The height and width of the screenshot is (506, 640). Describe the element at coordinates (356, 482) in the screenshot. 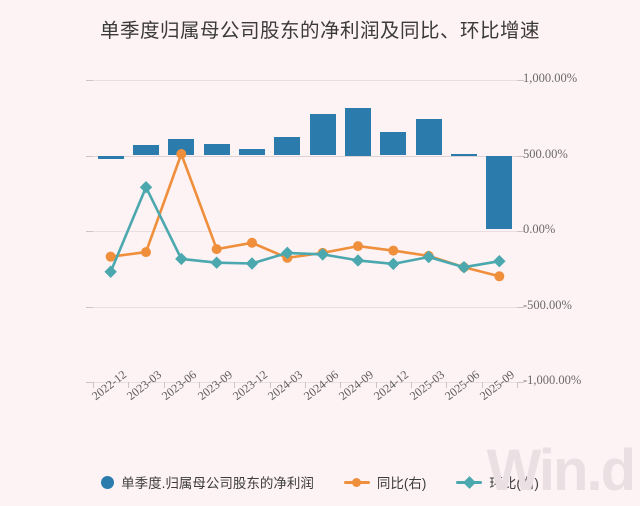

I see `legend-line-circle-icon` at that location.